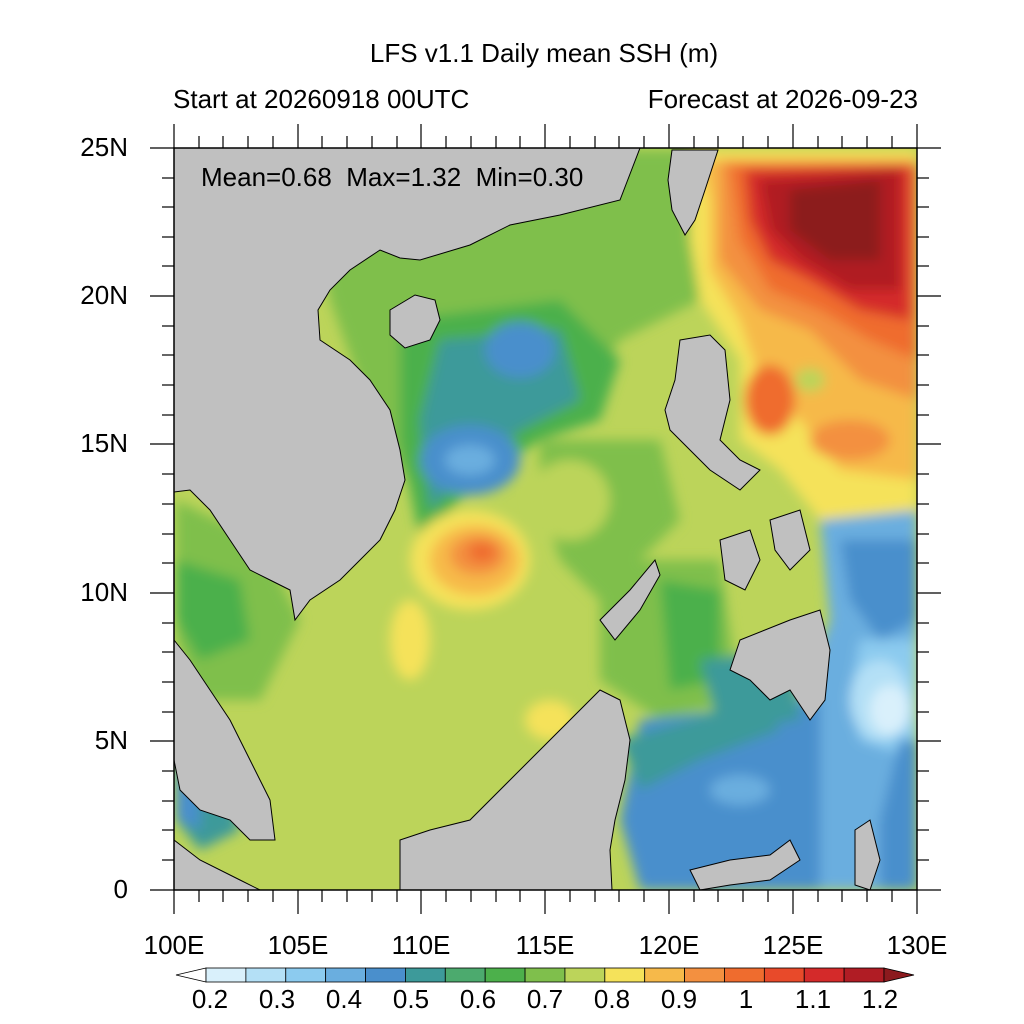 The image size is (1024, 1024). What do you see at coordinates (104, 147) in the screenshot?
I see `lat-label-25n: 25N` at bounding box center [104, 147].